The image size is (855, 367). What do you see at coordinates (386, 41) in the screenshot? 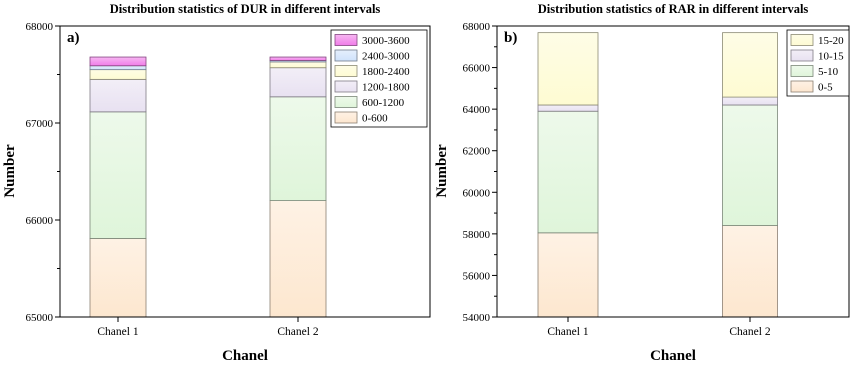
I see `legend-label-3000-3600: 3000-3600` at bounding box center [386, 41].